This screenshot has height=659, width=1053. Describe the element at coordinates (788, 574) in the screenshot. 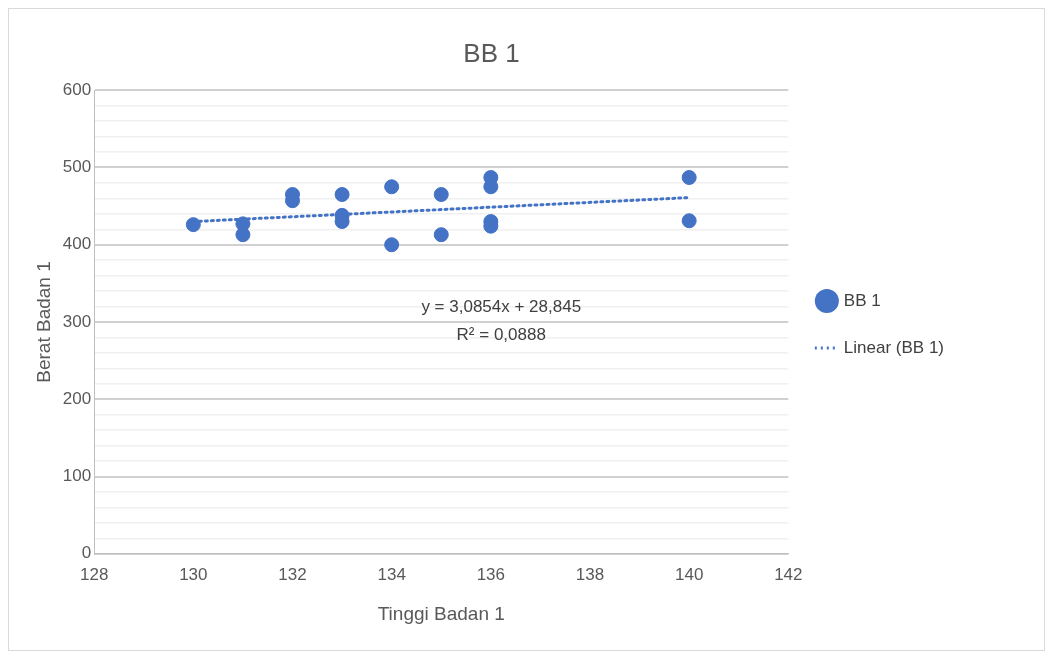

I see `x-tick-label: 142` at that location.